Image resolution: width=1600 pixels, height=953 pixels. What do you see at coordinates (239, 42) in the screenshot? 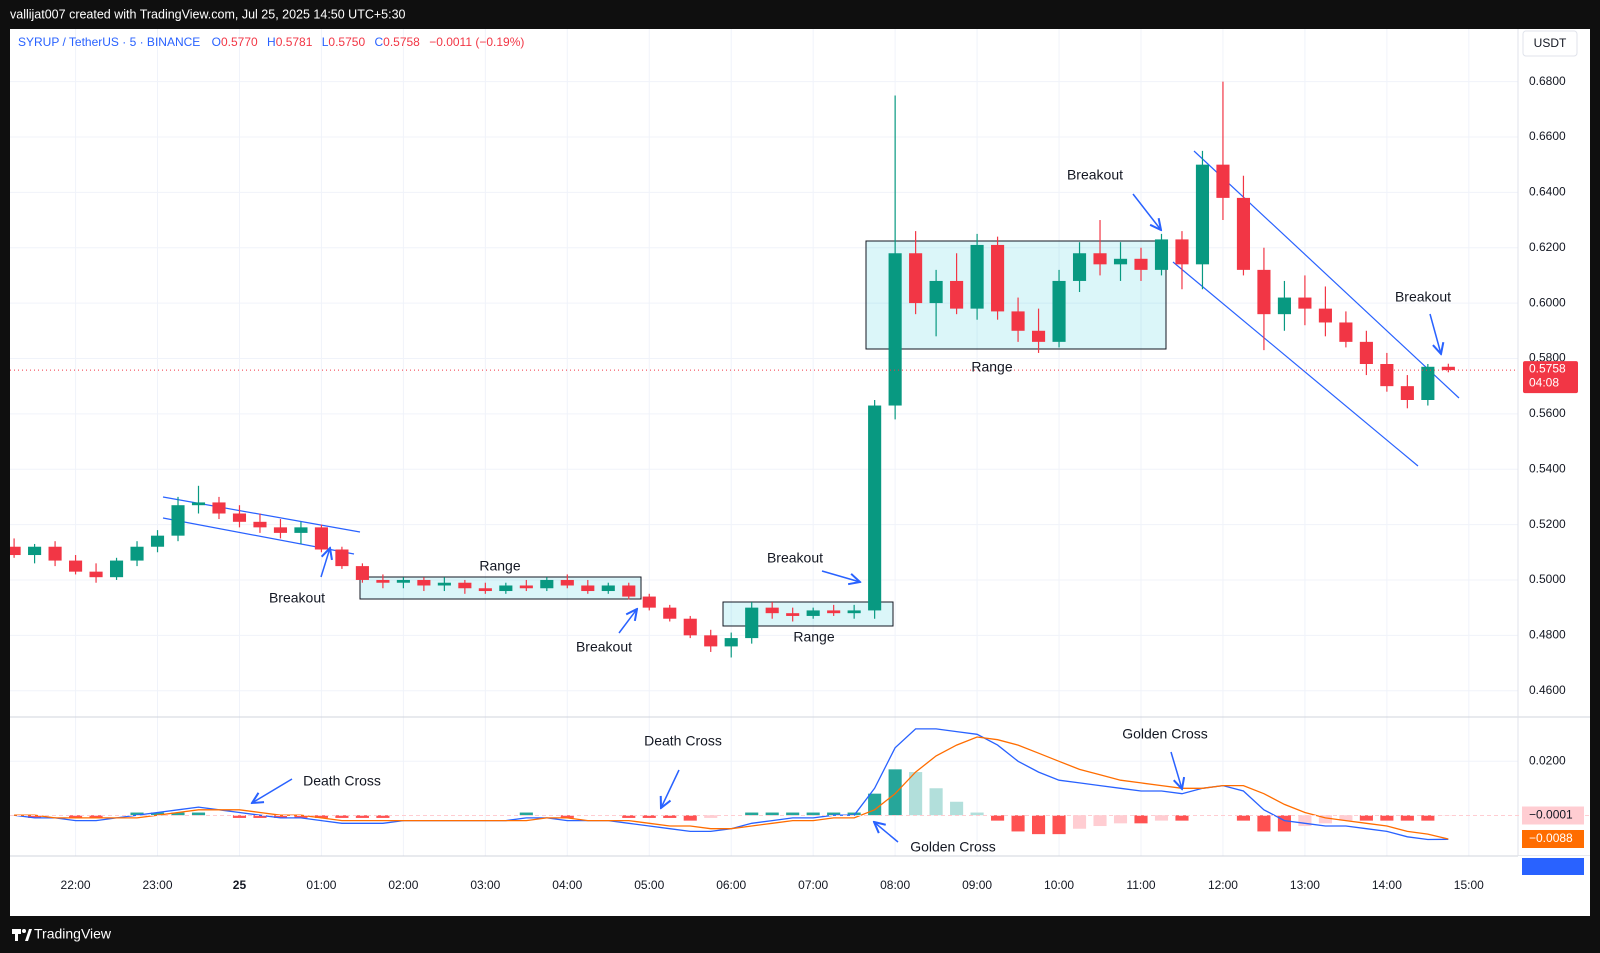
I see `legend-value: 0.5770` at bounding box center [239, 42].